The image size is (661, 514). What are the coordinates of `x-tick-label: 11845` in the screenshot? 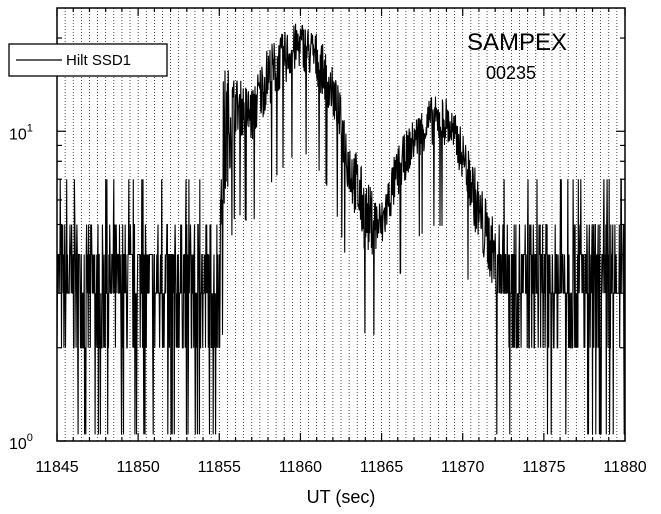 It's located at (56, 467).